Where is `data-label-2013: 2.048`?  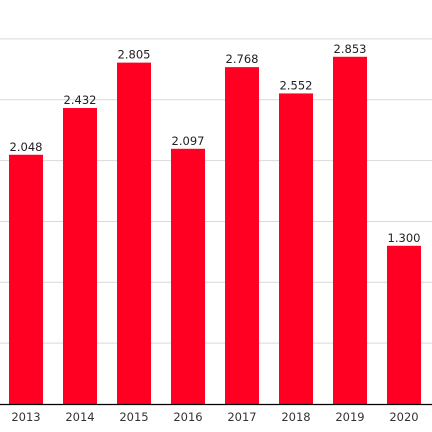
data-label-2013: 2.048 is located at coordinates (26, 147).